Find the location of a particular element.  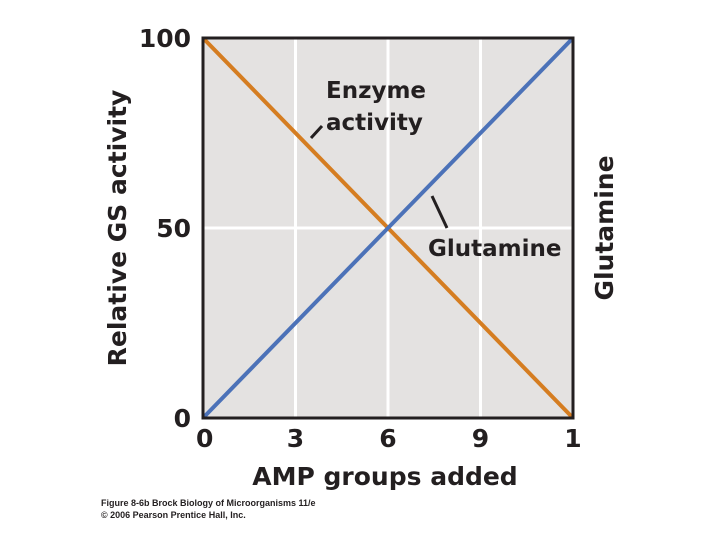

glutamine-annotation: Glutamine is located at coordinates (494, 249).